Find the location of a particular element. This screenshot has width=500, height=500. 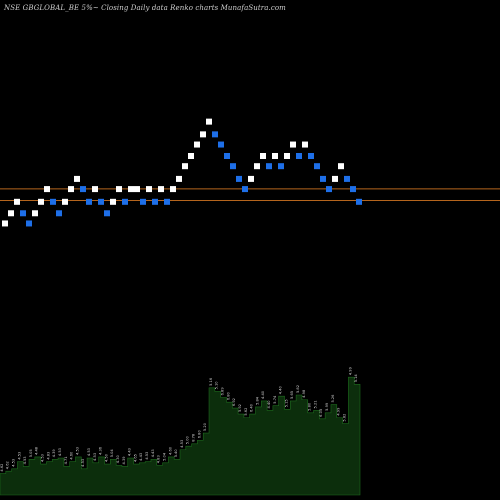

volume-label-17: 4.36 is located at coordinates (101, 450).